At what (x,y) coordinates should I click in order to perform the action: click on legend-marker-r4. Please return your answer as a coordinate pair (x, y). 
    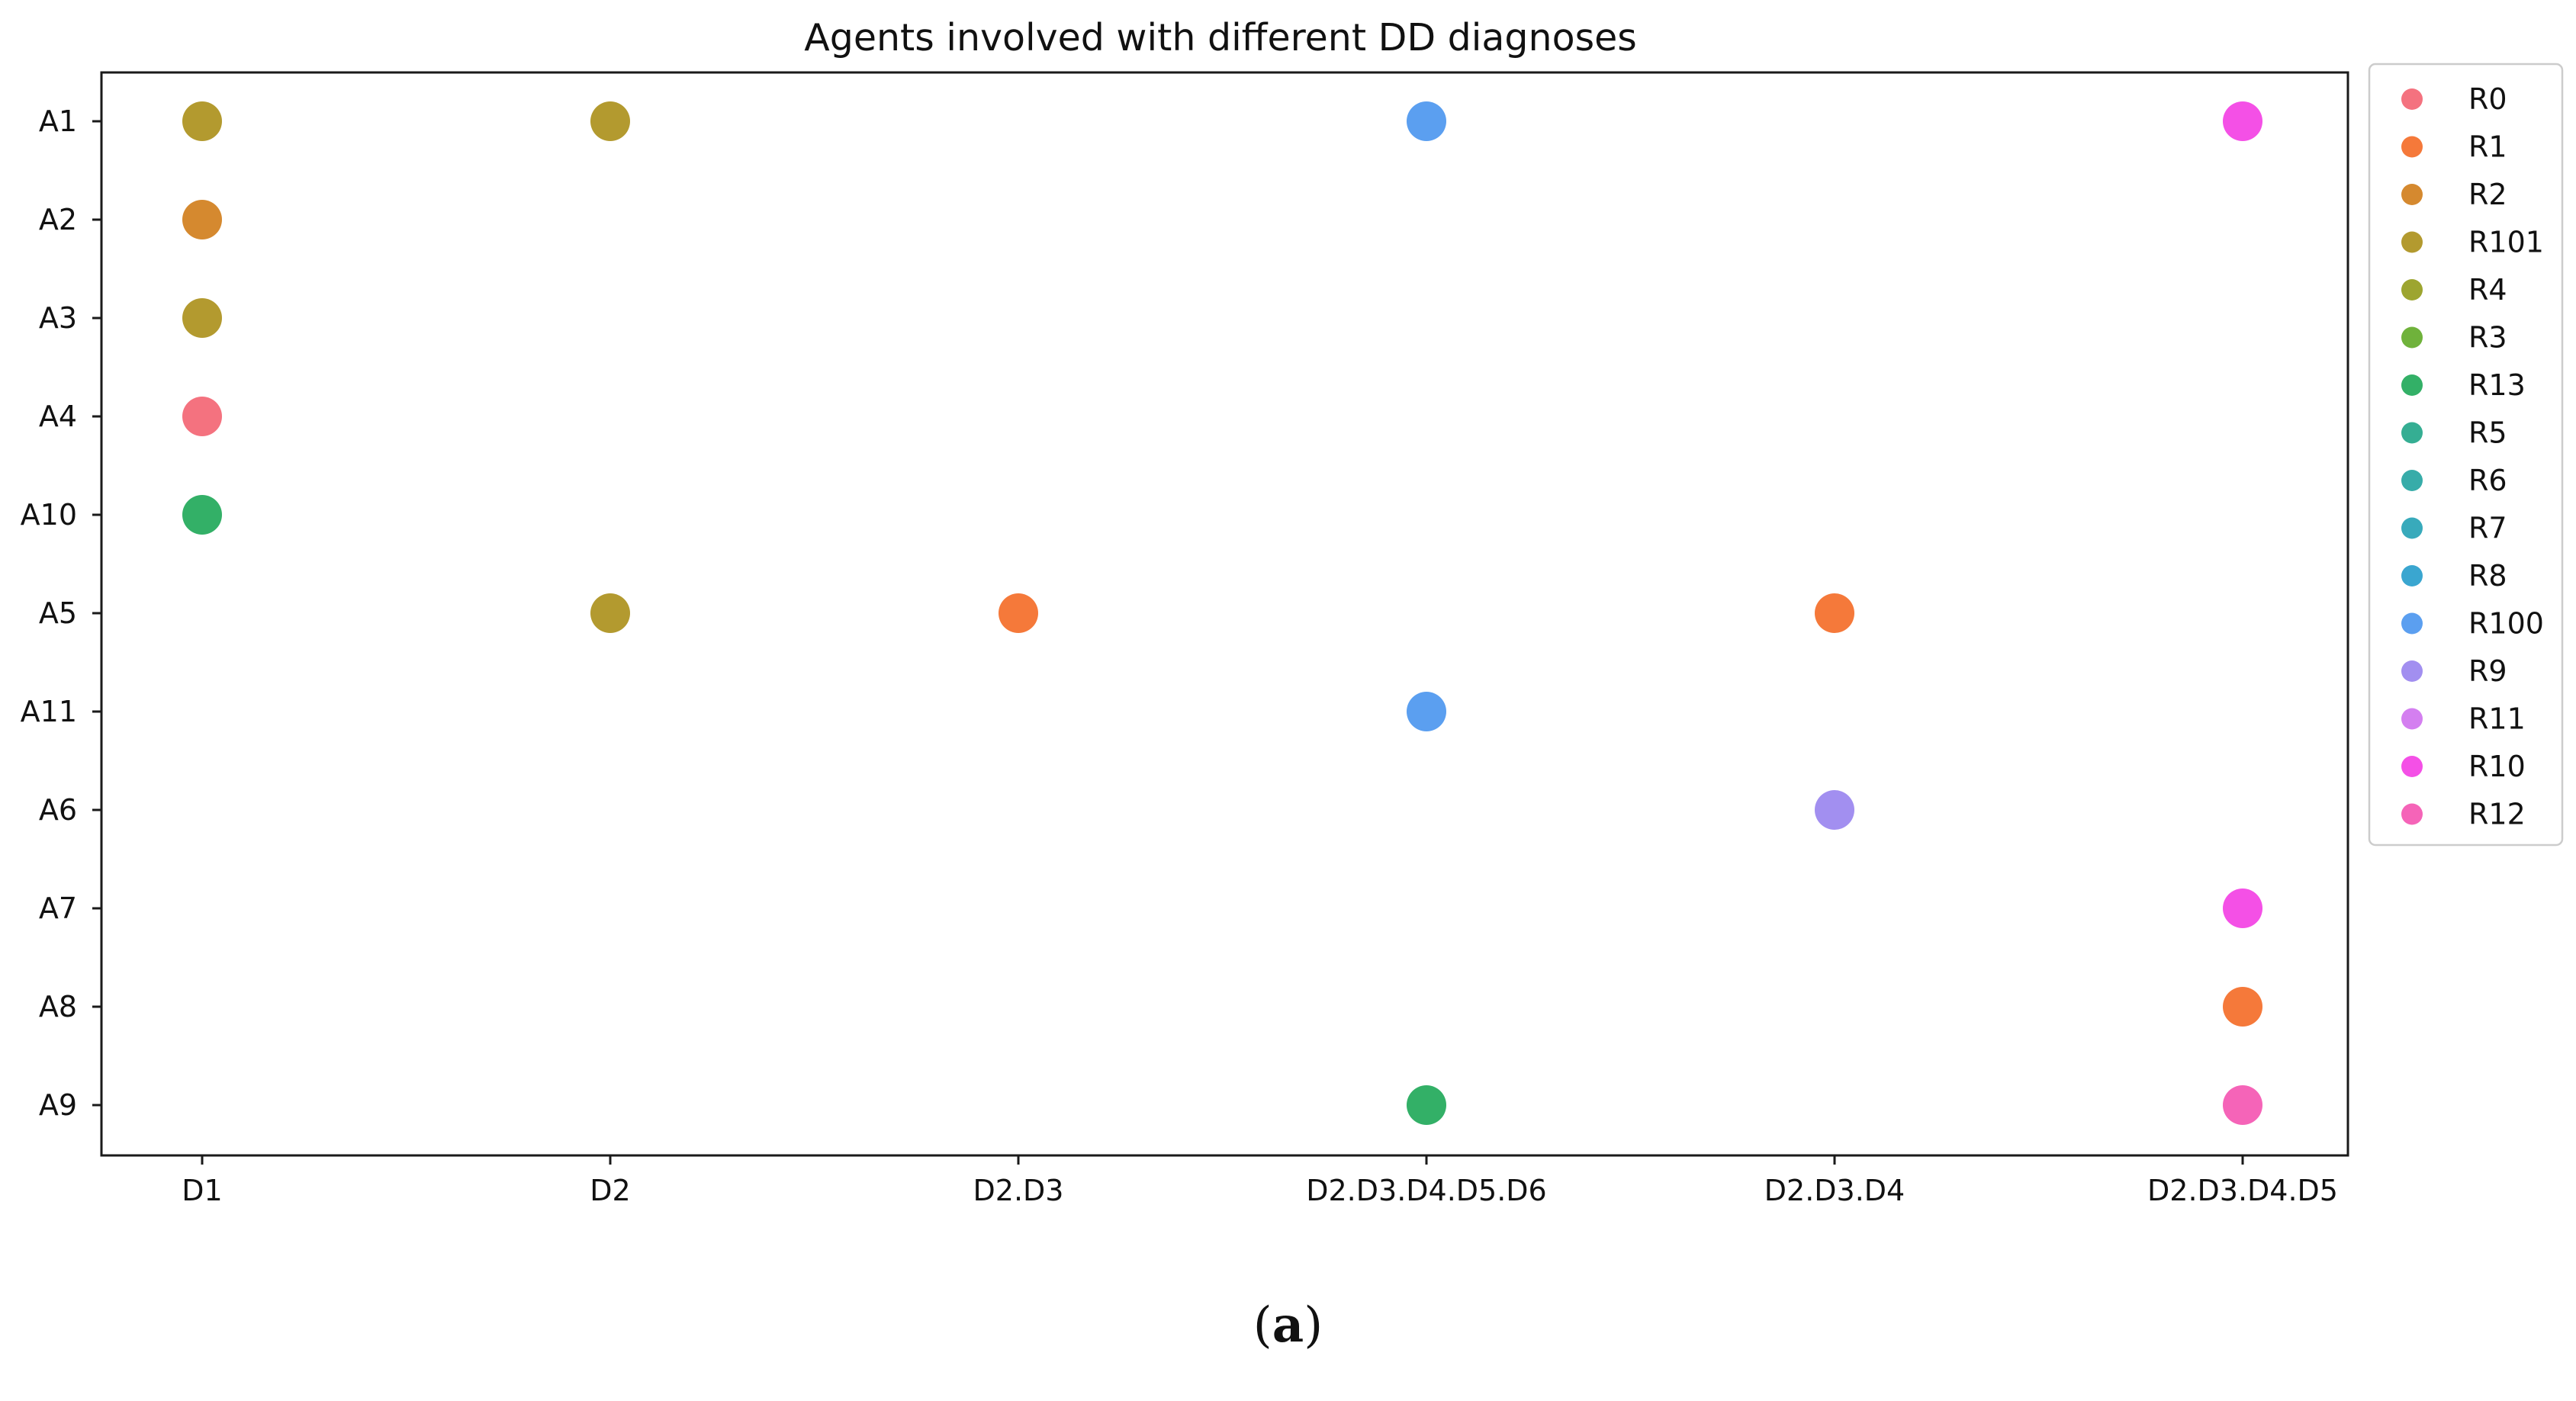
    Looking at the image, I should click on (2412, 289).